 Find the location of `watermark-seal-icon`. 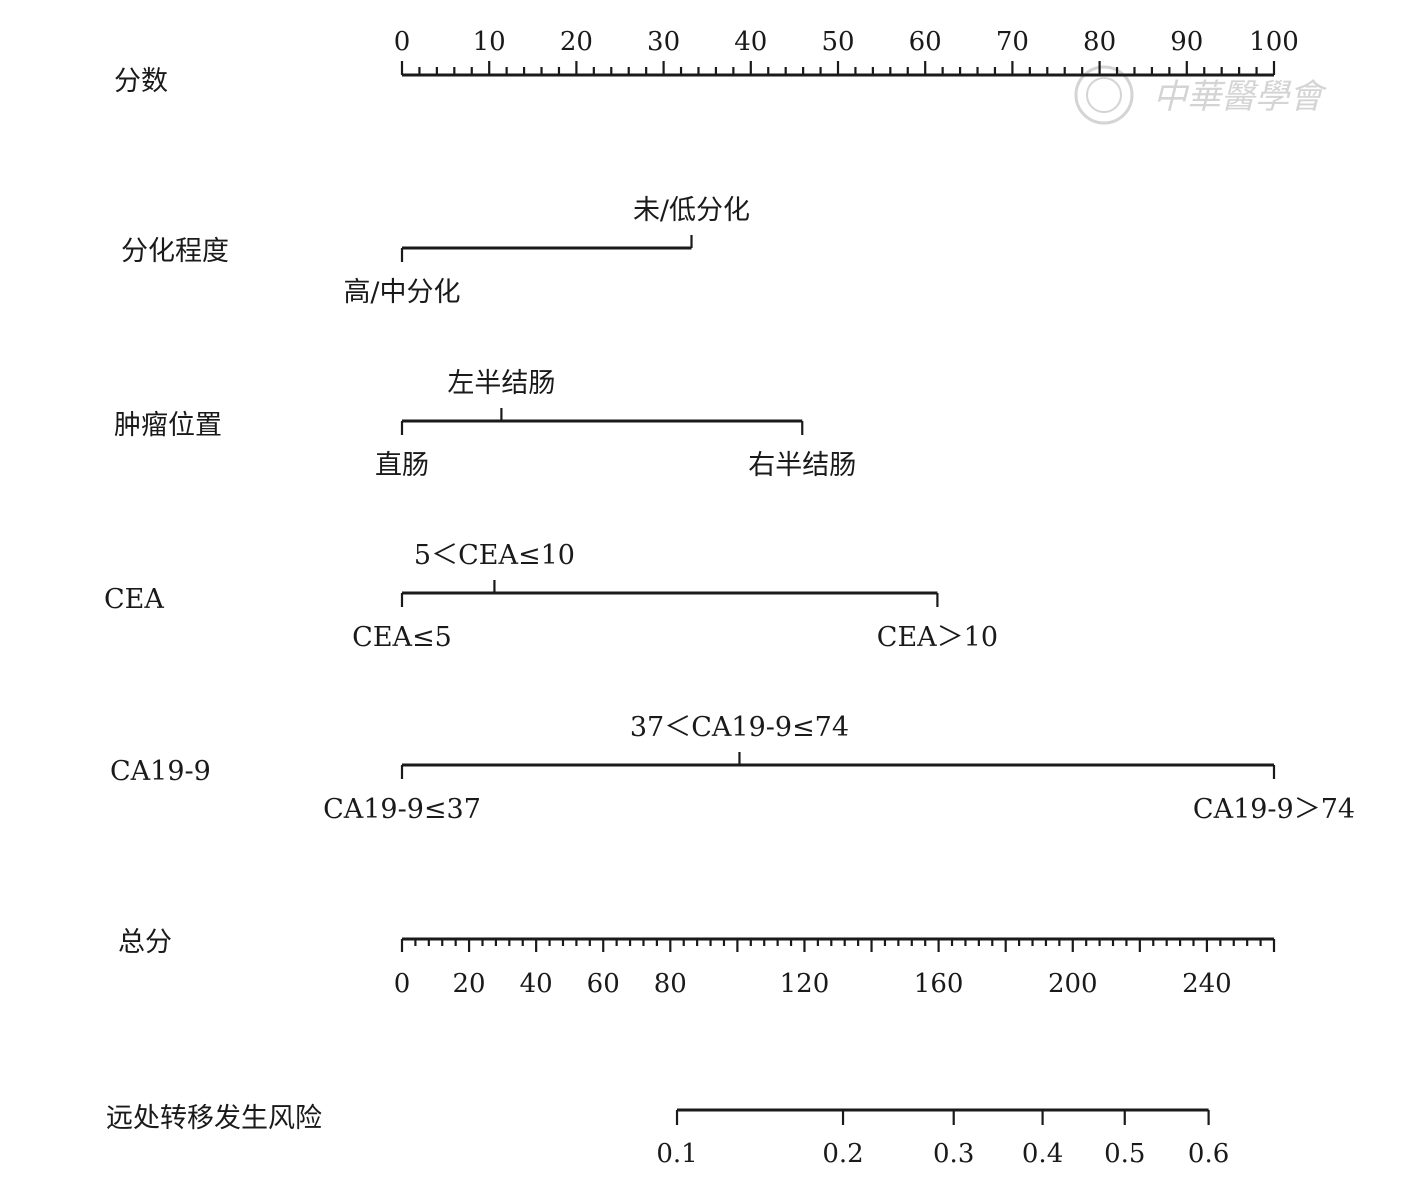

watermark-seal-icon is located at coordinates (1104, 95).